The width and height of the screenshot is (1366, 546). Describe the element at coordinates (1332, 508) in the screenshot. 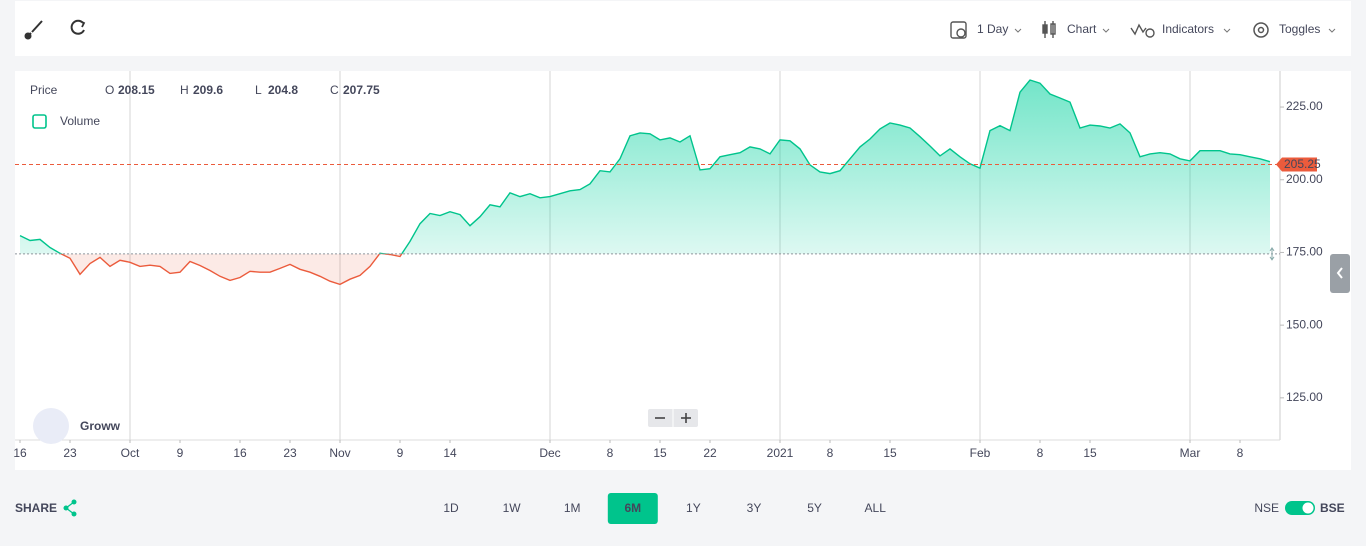

I see `exchange-right: BSE` at that location.